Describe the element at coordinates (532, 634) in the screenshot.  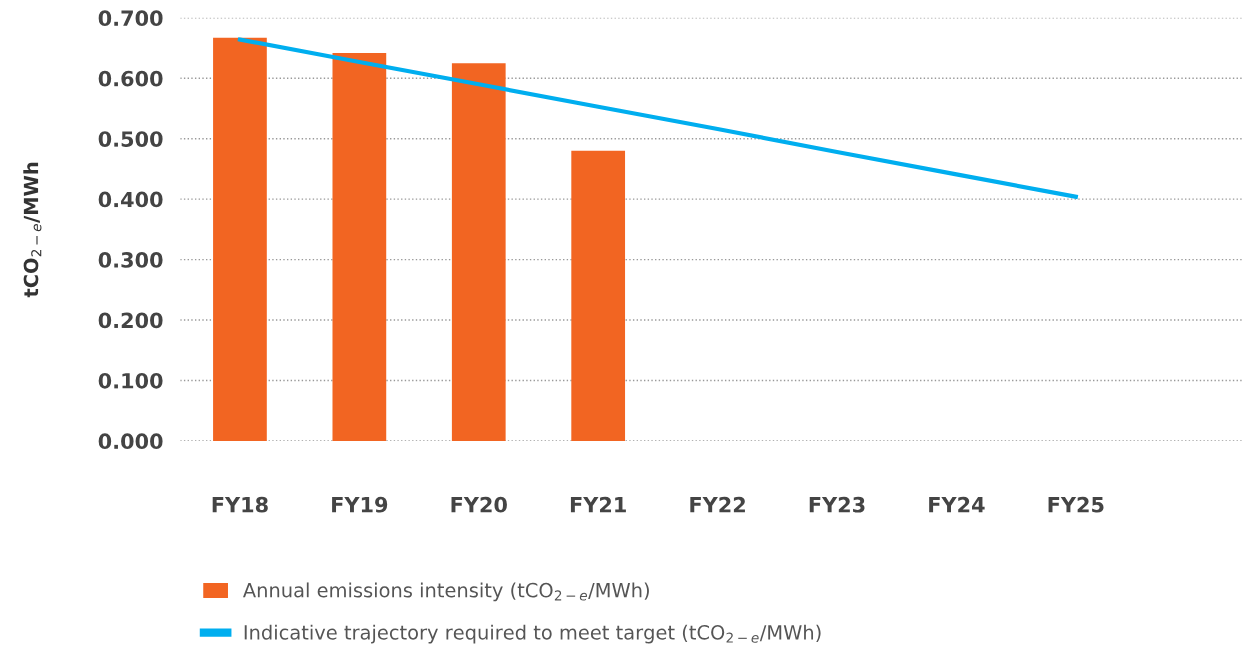
I see `legend-label: Indicative trajectory required to meet target (tCO$_{2−e}$/MWh)` at that location.